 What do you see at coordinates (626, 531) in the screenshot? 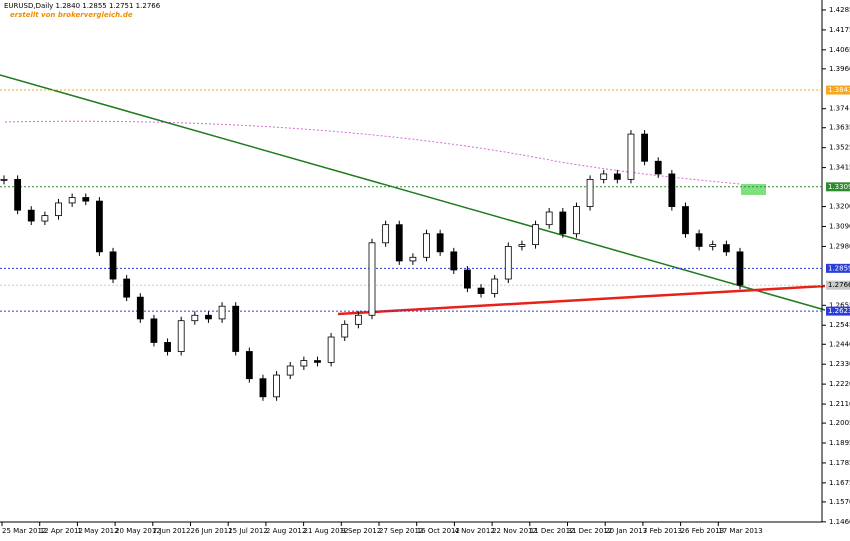
I see `x-tick-label: 20 Jan 2013` at bounding box center [626, 531].